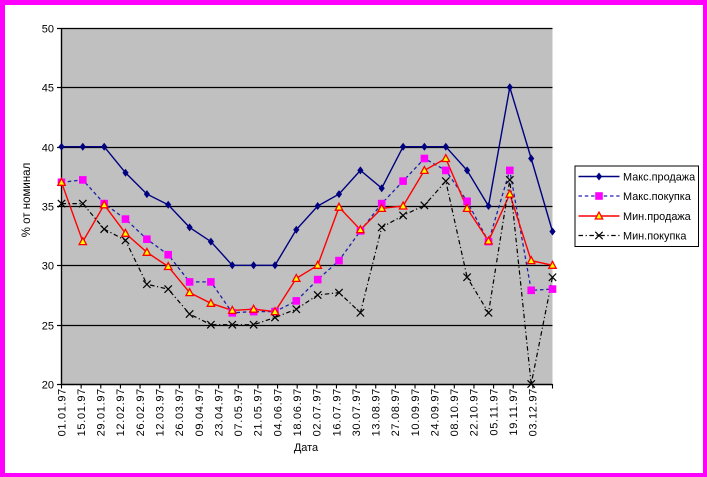  What do you see at coordinates (48, 148) in the screenshot?
I see `svg-text: 40` at bounding box center [48, 148].